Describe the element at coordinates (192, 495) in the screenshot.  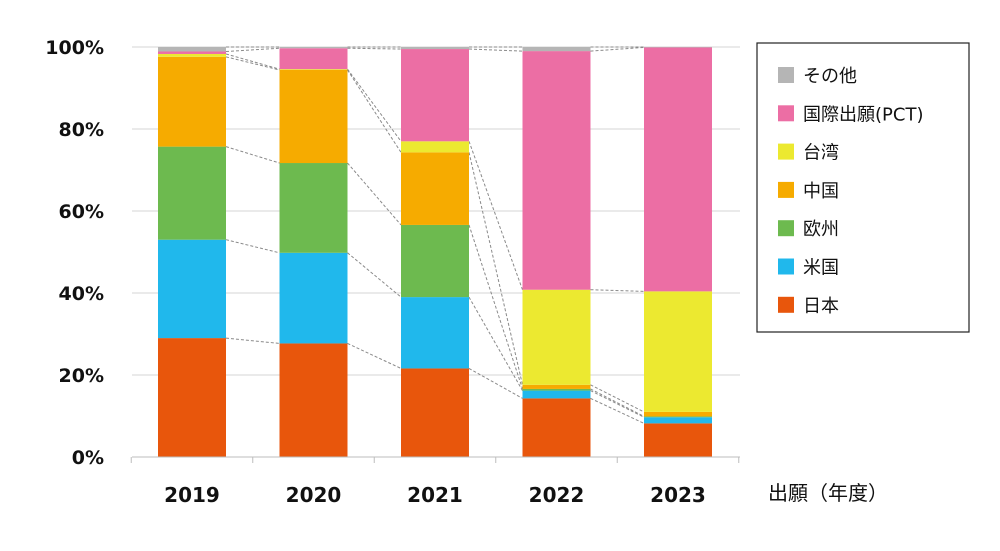
I see `x-tick-label: 2019` at that location.